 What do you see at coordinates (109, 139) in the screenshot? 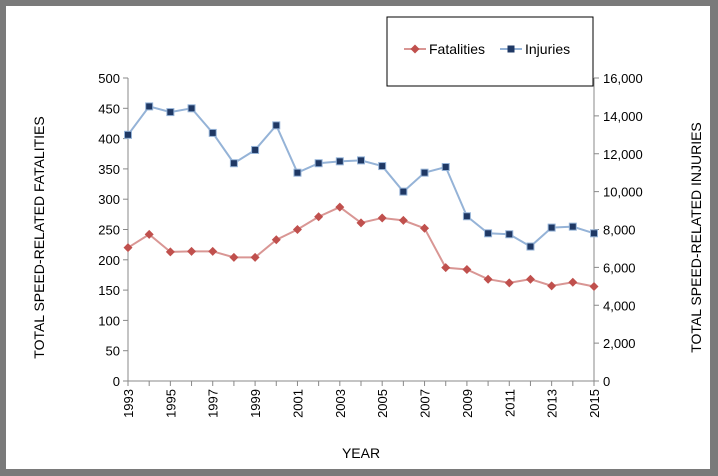
I see `left-tick-label: 400` at bounding box center [109, 139].